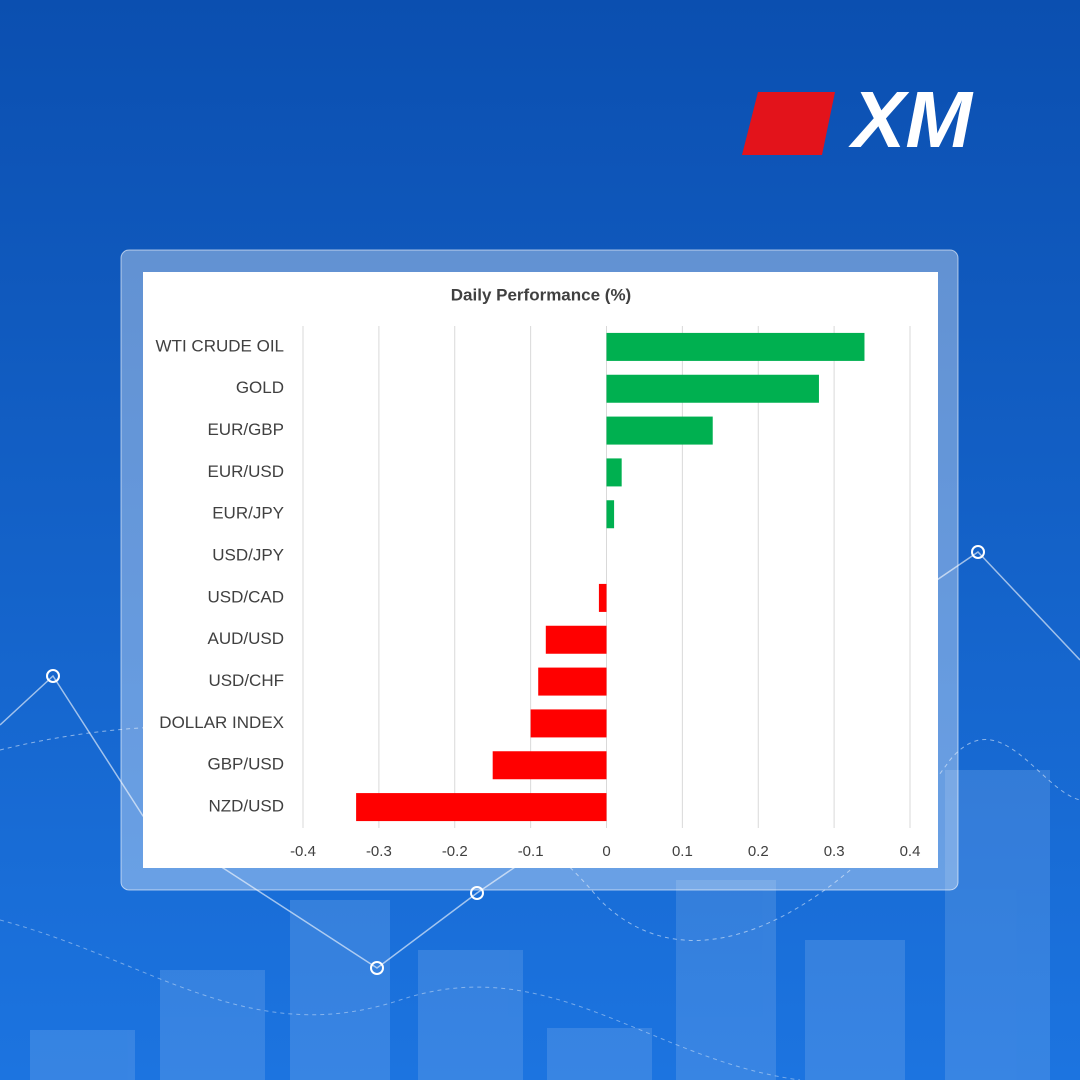  I want to click on y-tick-label: USD/JPY, so click(248, 555).